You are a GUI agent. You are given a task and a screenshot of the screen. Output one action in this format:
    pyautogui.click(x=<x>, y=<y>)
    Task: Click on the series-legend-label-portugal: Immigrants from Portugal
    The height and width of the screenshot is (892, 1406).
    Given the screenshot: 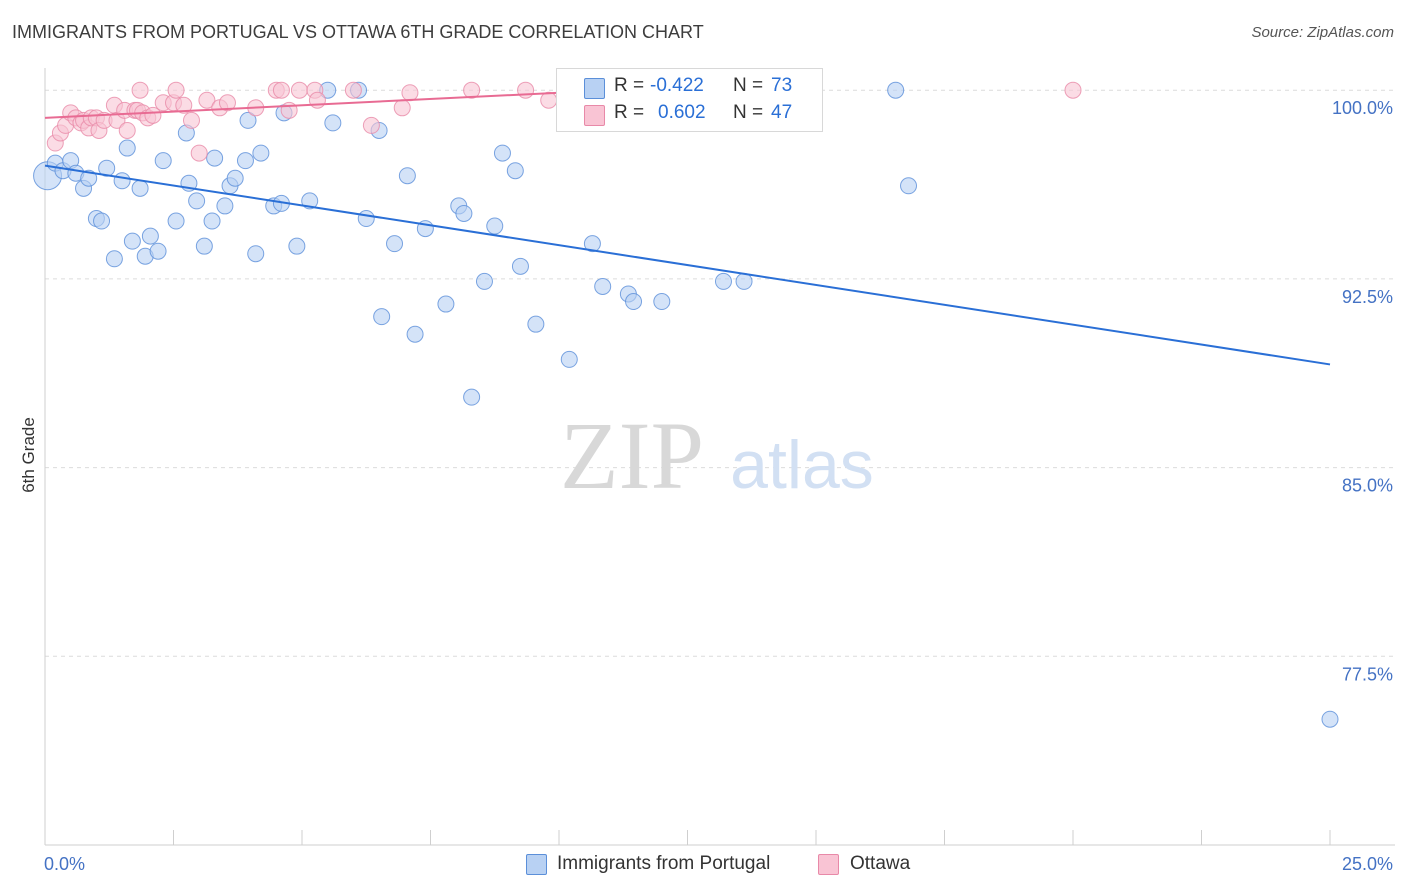 What is the action you would take?
    pyautogui.click(x=664, y=863)
    